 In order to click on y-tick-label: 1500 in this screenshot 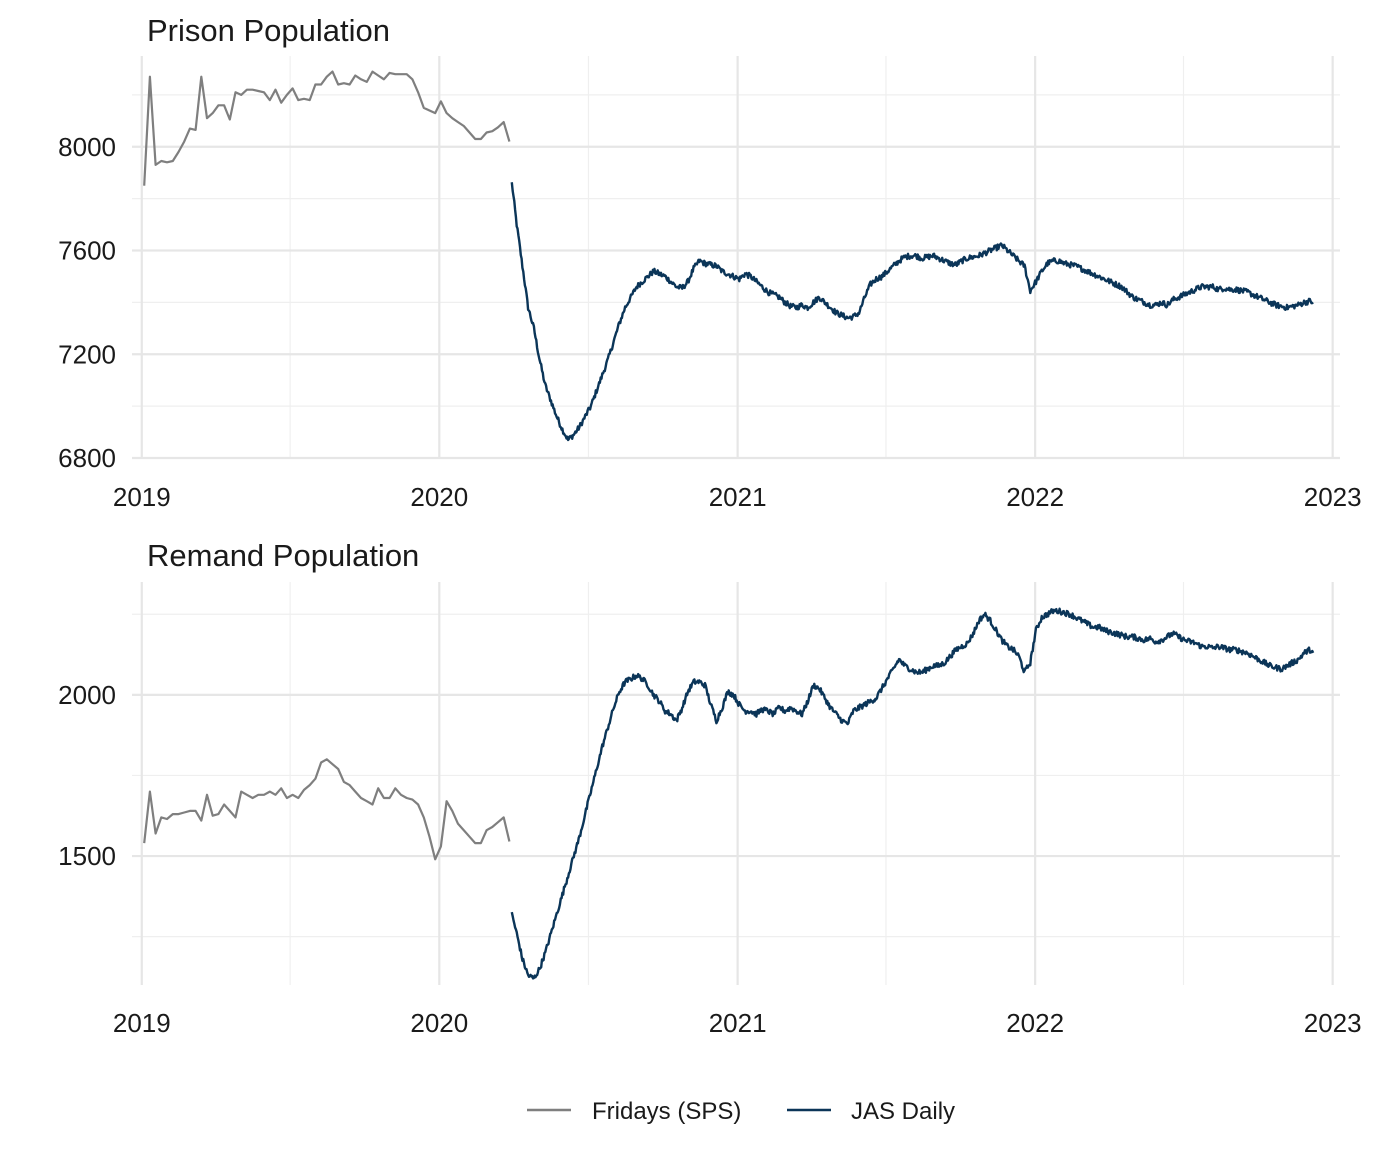, I will do `click(87, 856)`.